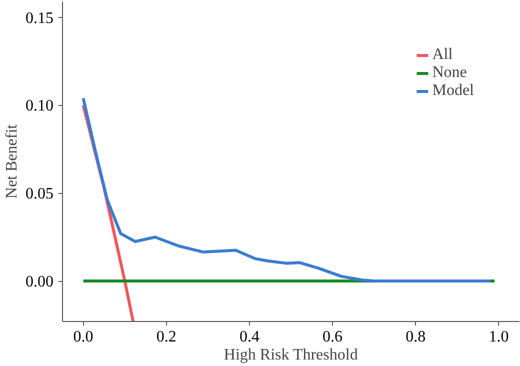 The height and width of the screenshot is (366, 520). I want to click on y-tick-label: 0.05, so click(40, 194).